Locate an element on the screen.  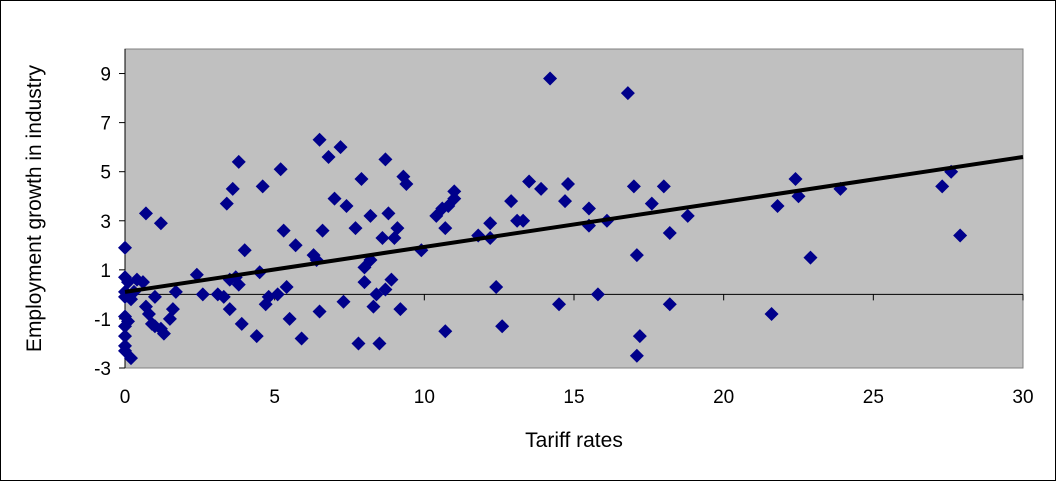
x-tick-label: 5 is located at coordinates (274, 397).